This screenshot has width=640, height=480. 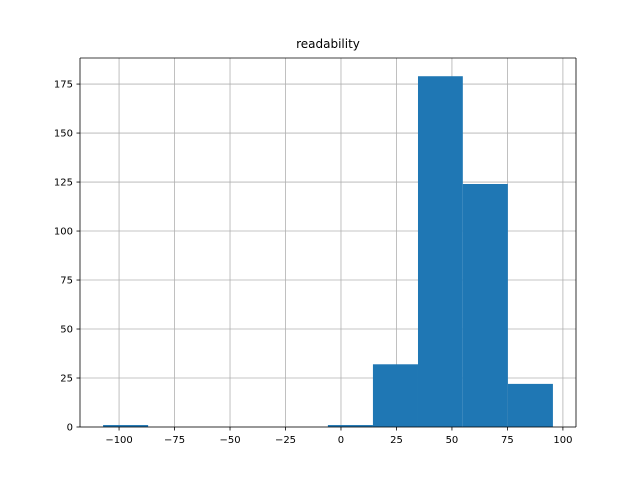 What do you see at coordinates (66, 330) in the screenshot?
I see `y-tick-label: 50` at bounding box center [66, 330].